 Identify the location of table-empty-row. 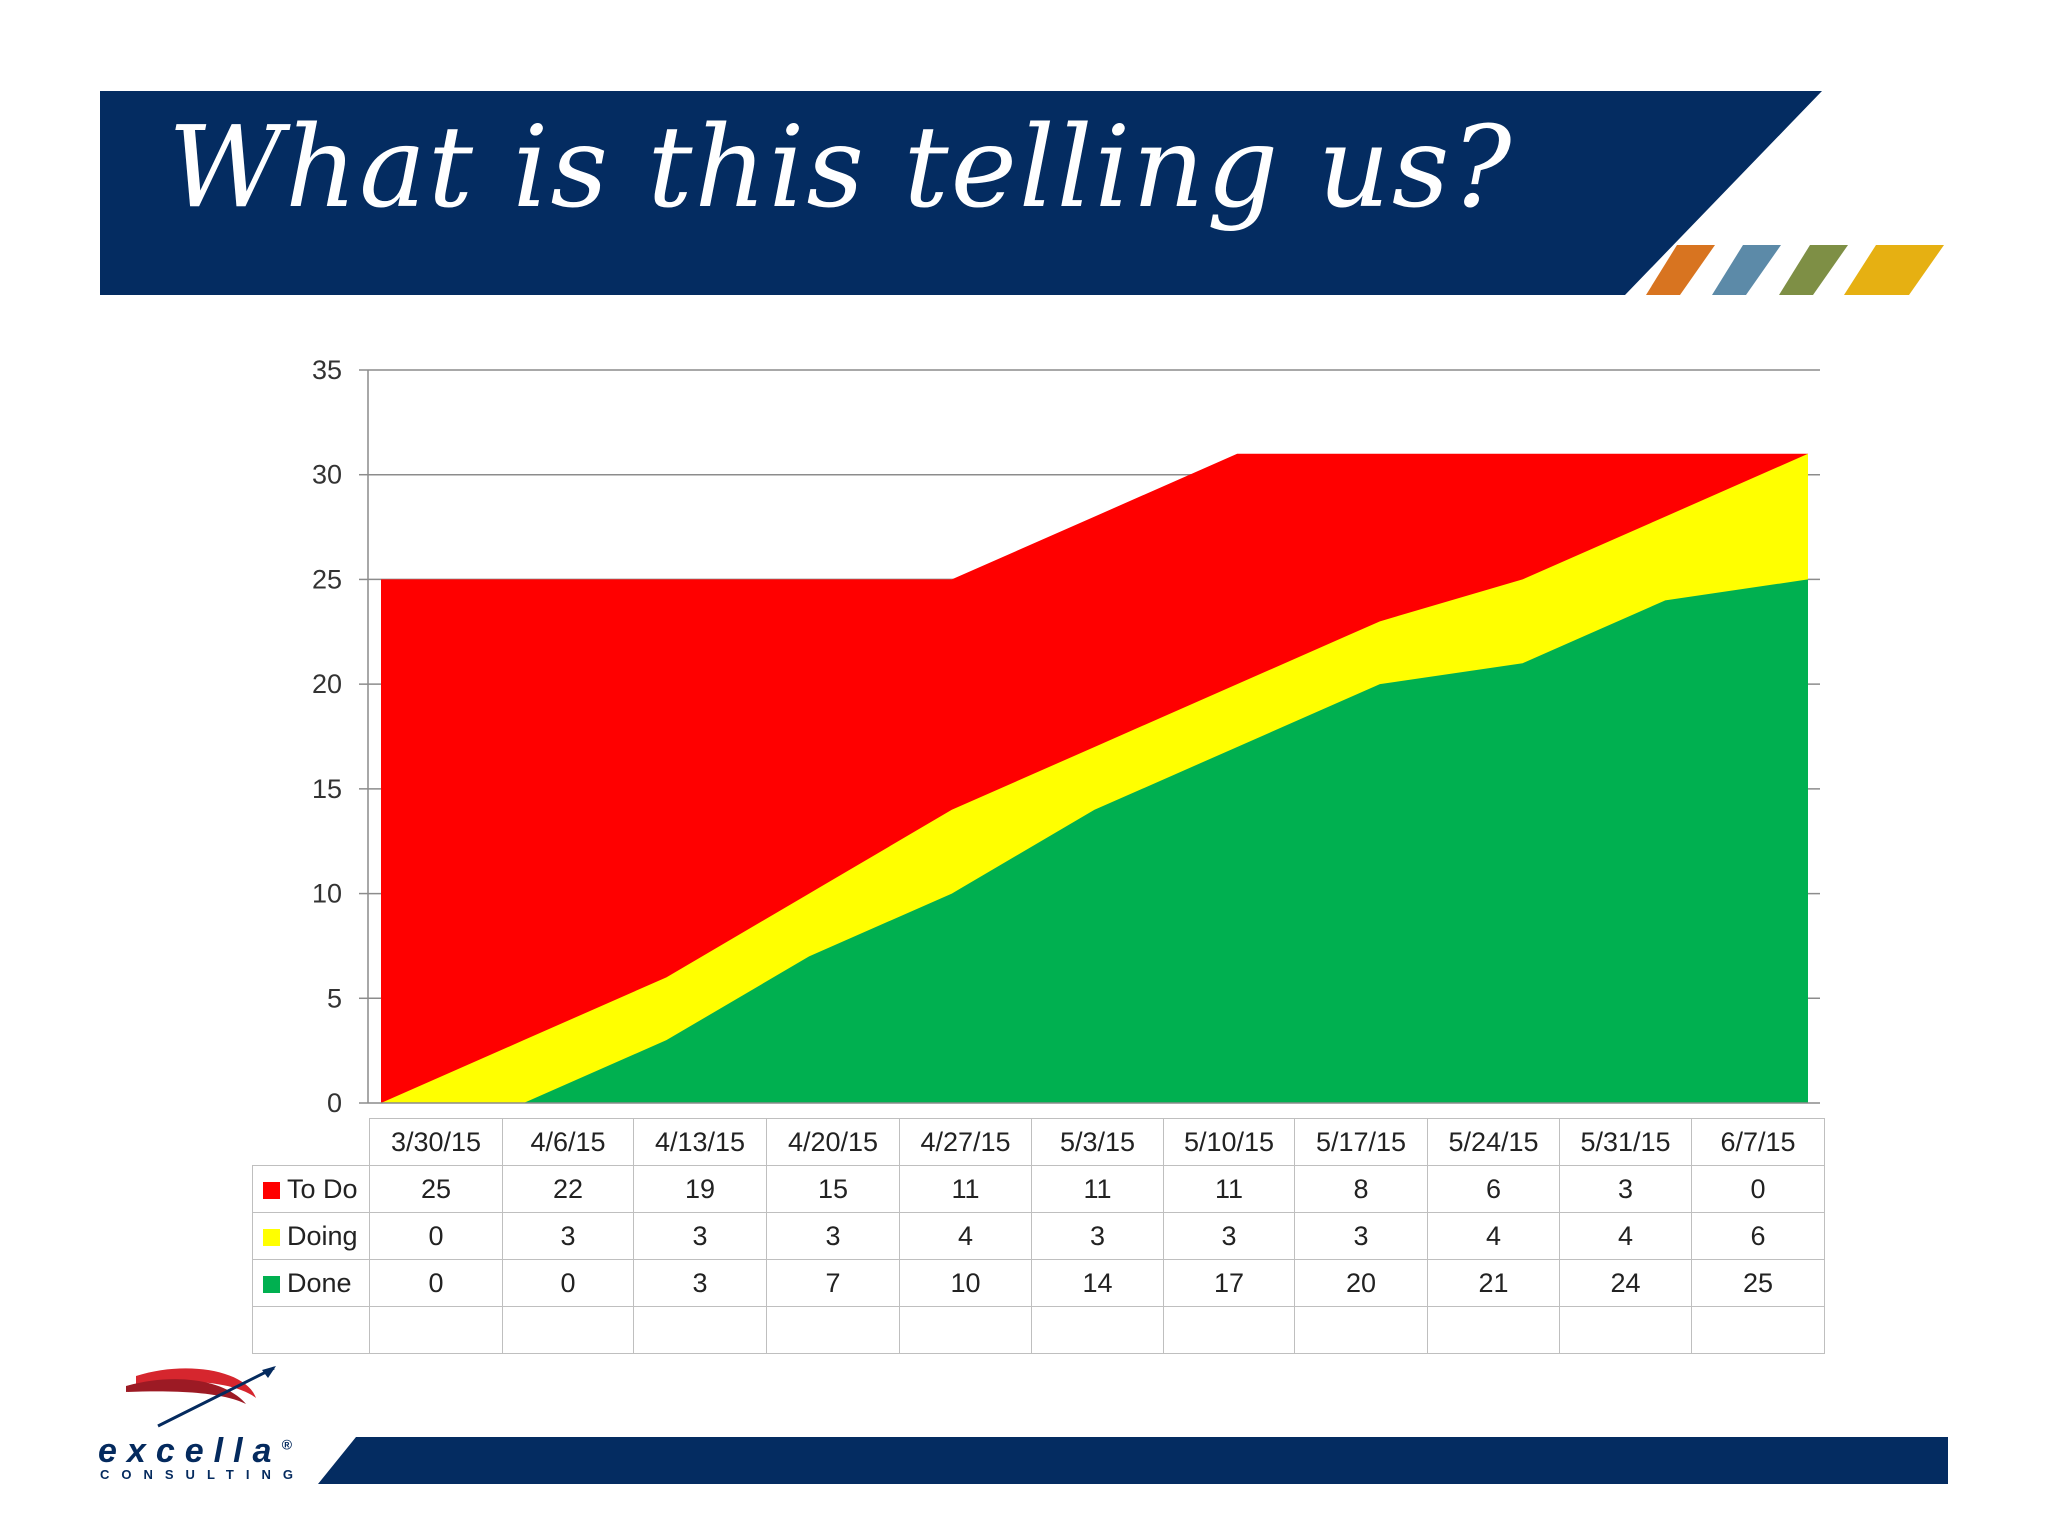
(1038, 1330).